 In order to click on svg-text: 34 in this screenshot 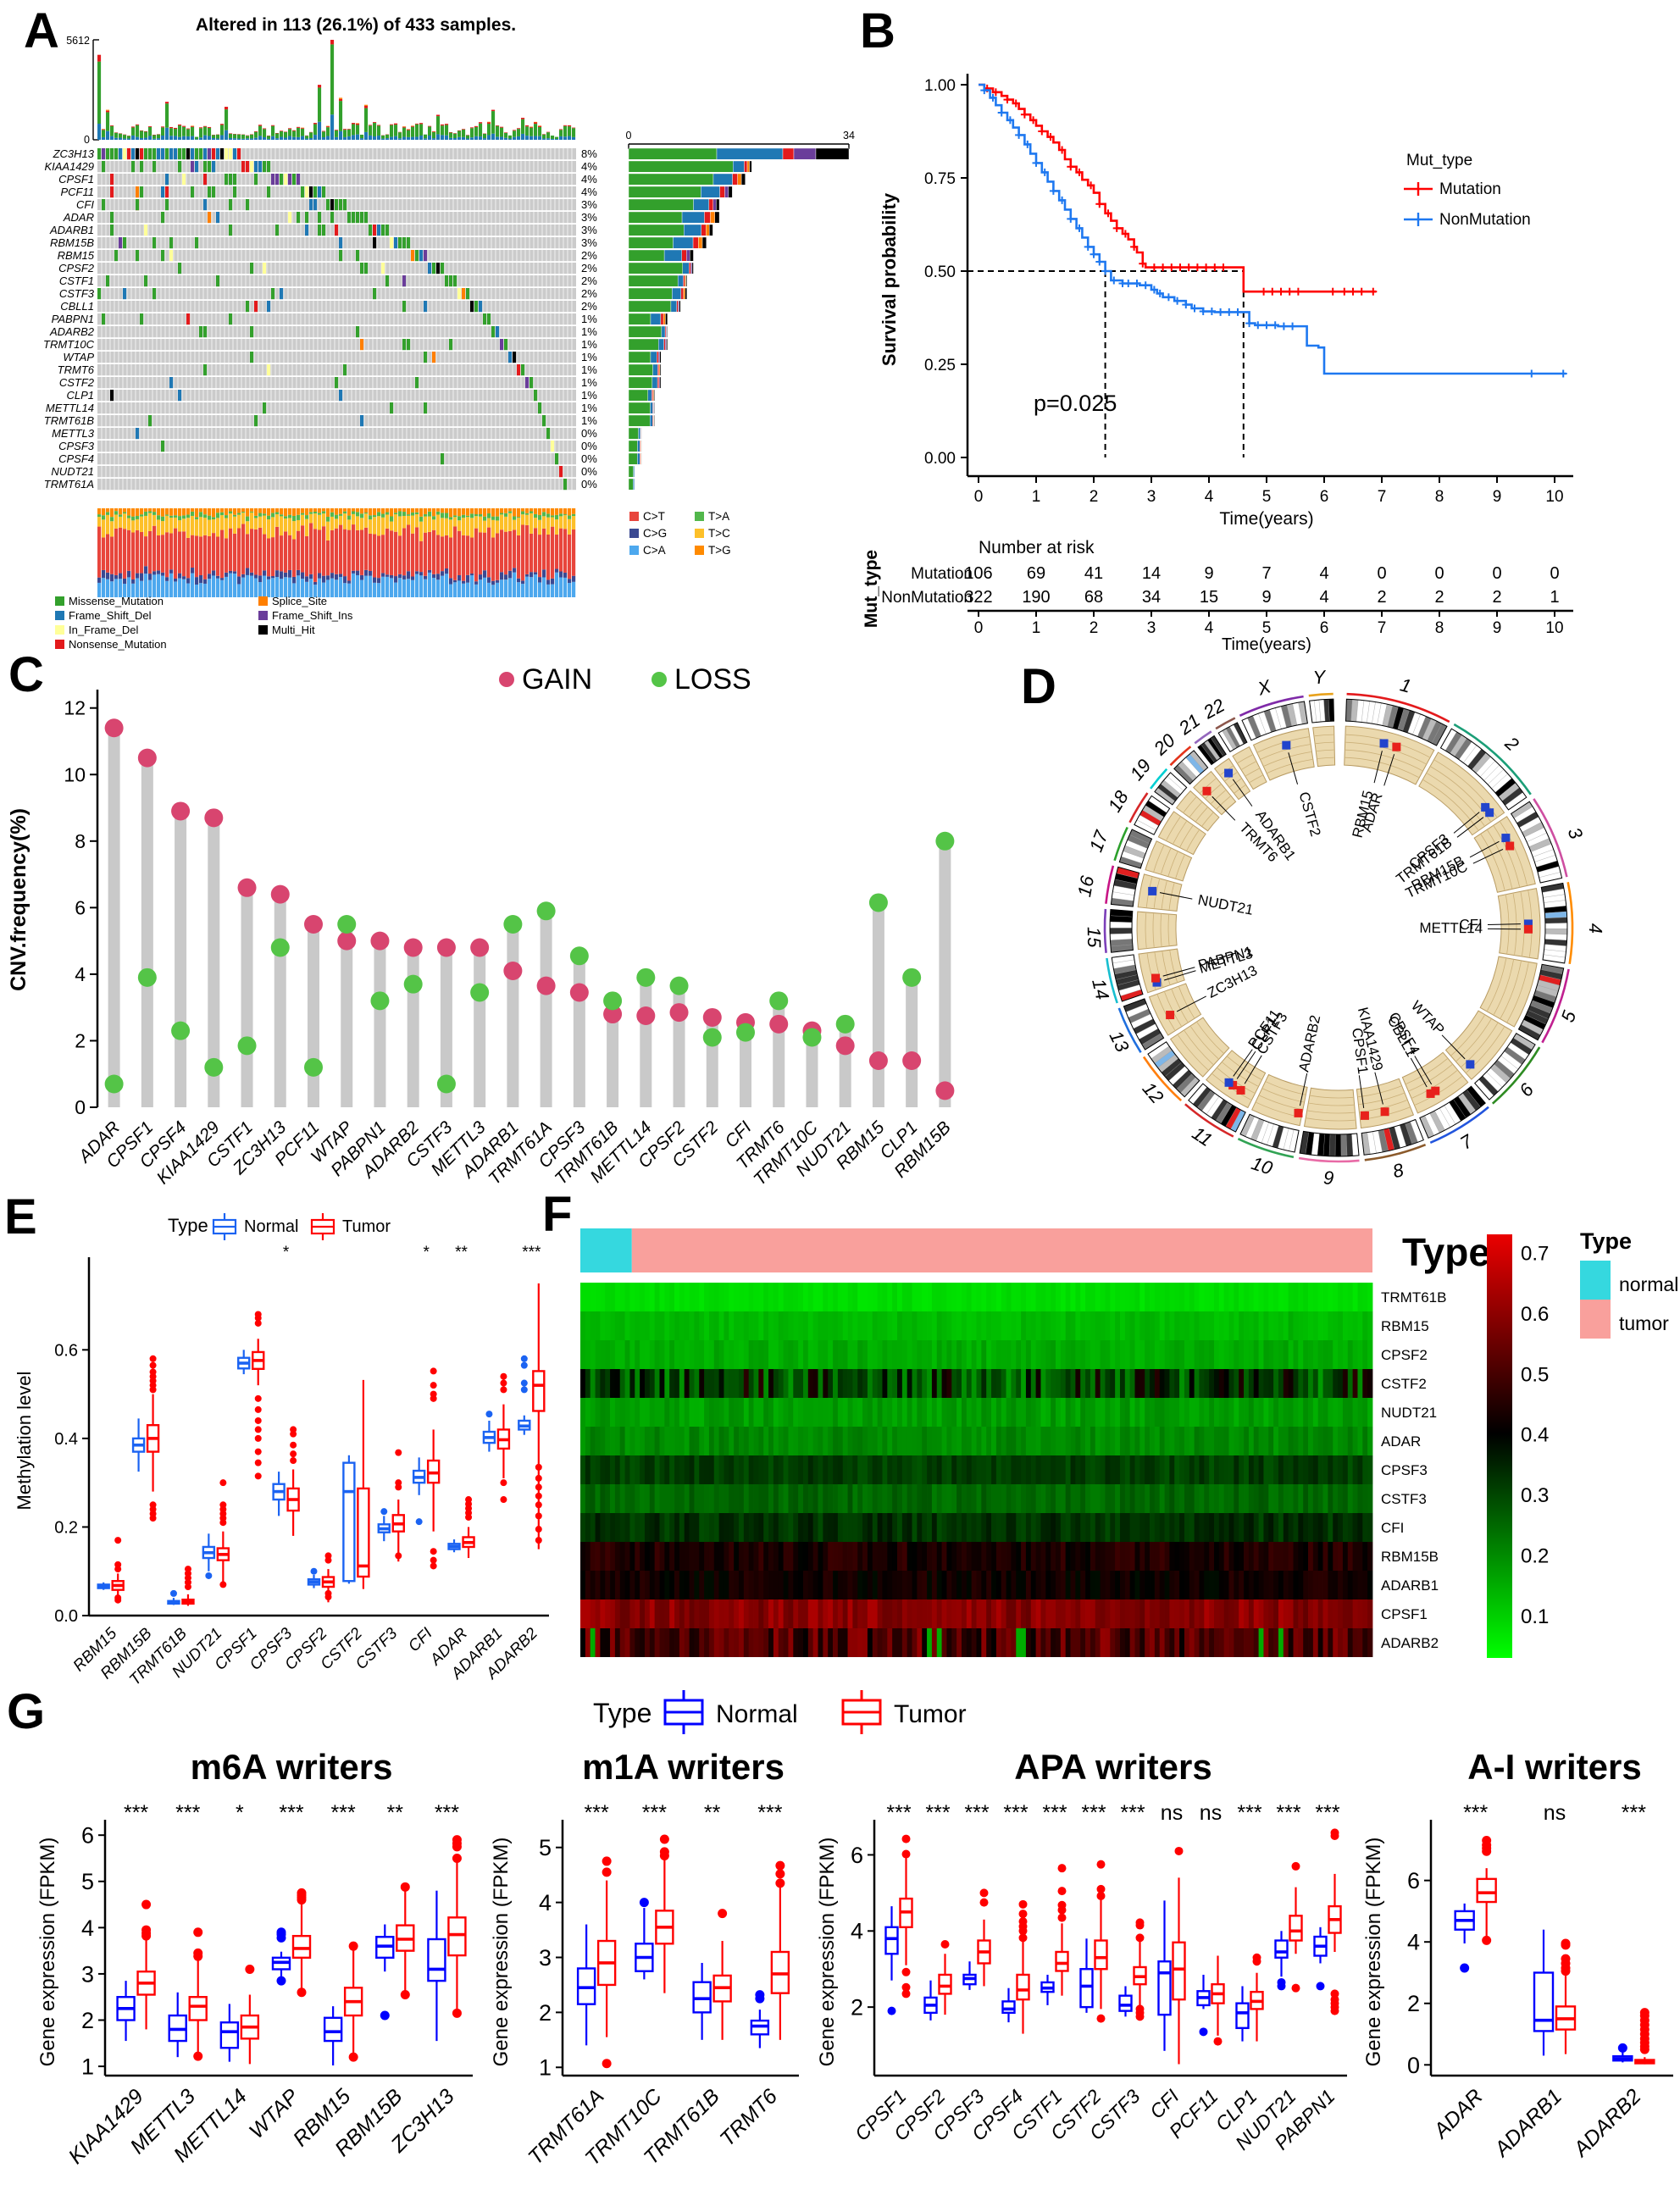, I will do `click(1151, 598)`.